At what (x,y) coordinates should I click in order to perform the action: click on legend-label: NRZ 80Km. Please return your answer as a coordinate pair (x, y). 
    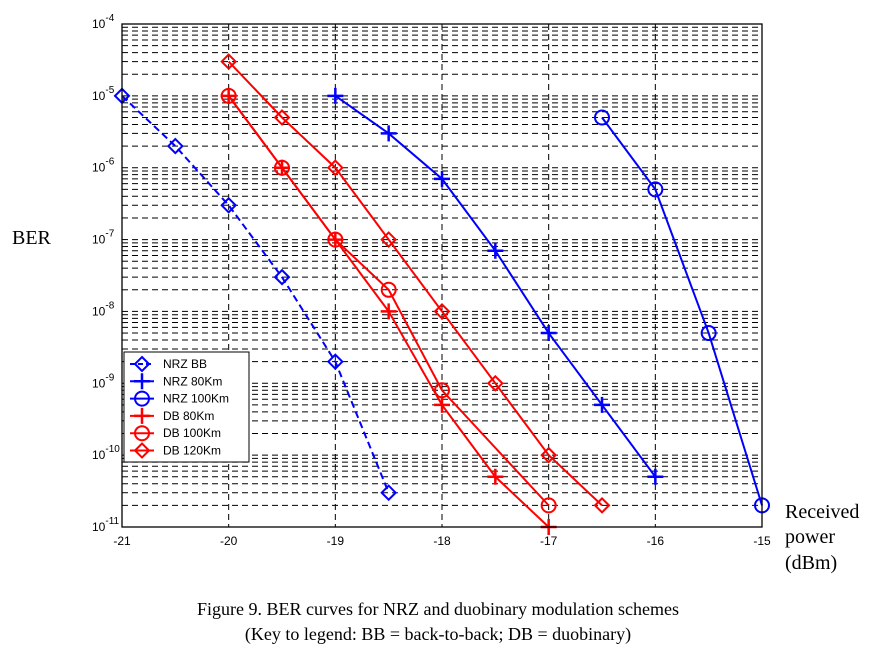
    Looking at the image, I should click on (192, 381).